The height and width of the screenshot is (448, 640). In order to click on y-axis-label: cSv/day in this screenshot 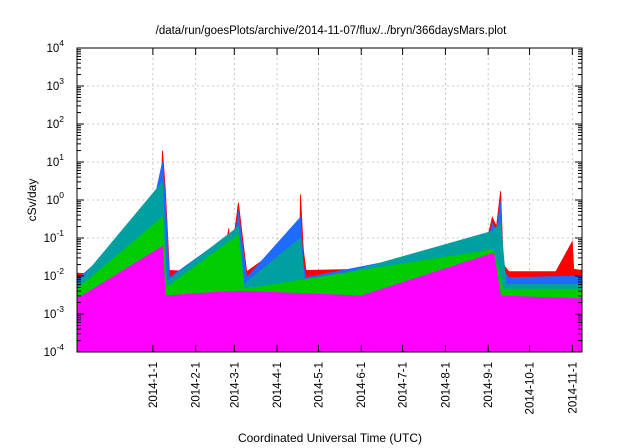, I will do `click(32, 200)`.